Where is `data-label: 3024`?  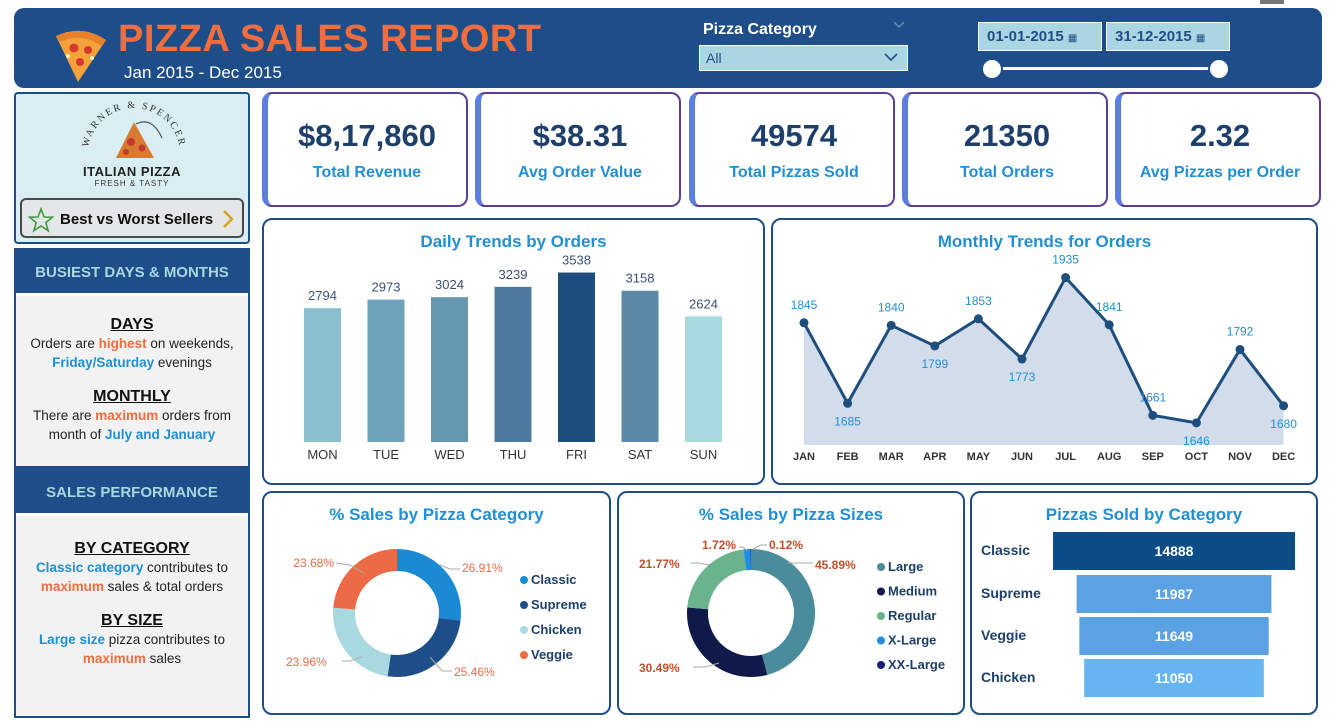 data-label: 3024 is located at coordinates (449, 284).